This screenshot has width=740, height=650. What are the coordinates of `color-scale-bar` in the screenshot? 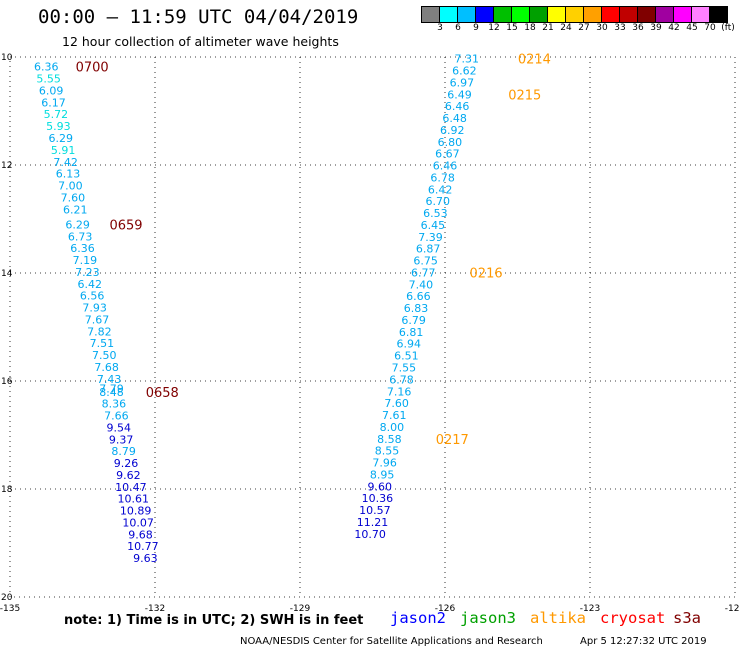 It's located at (574, 14).